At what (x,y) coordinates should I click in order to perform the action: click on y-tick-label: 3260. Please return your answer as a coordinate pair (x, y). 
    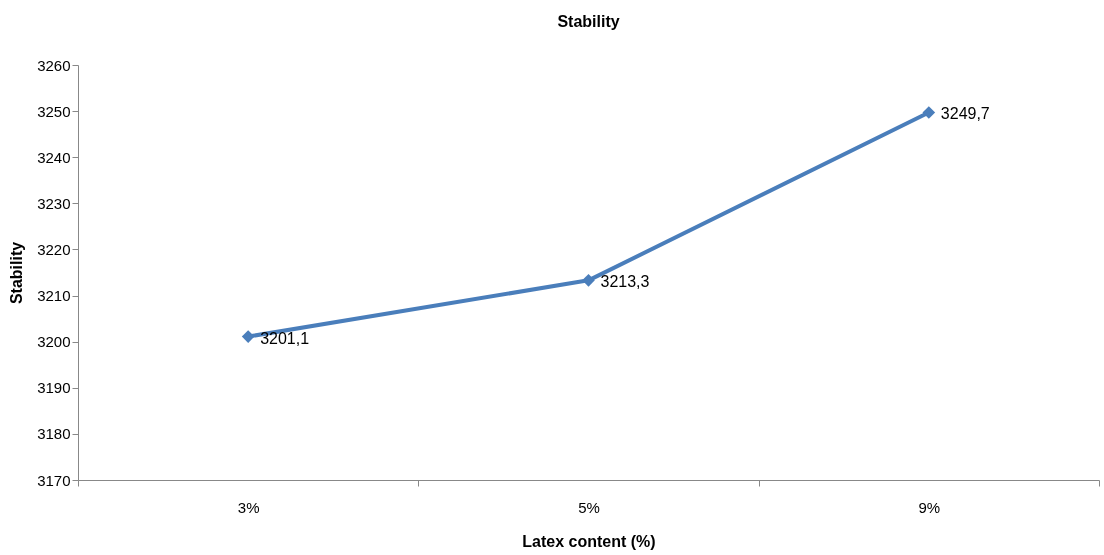
    Looking at the image, I should click on (54, 65).